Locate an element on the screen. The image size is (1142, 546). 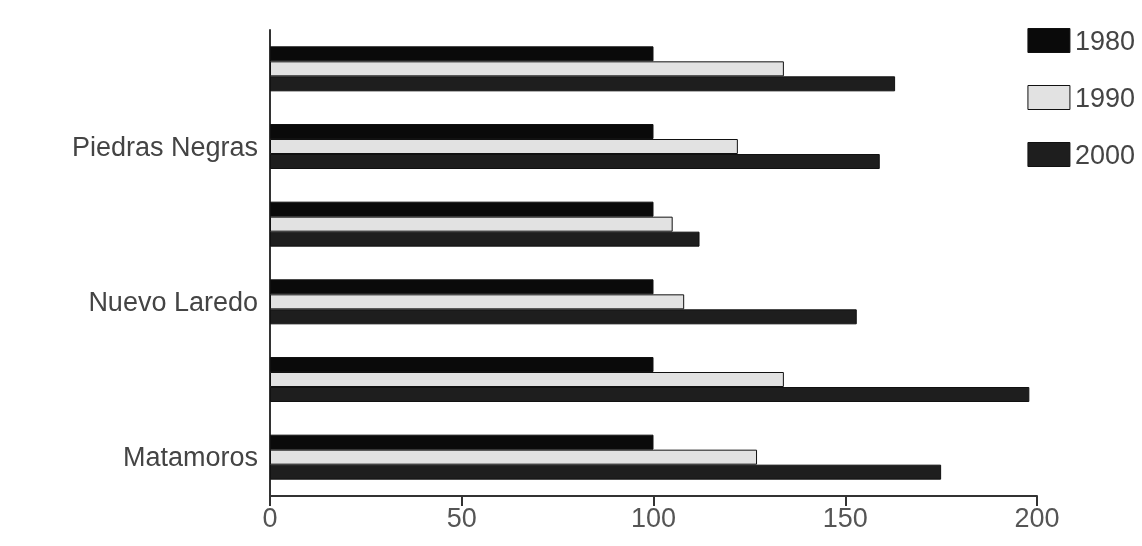
x-tick-label: 150 is located at coordinates (845, 517).